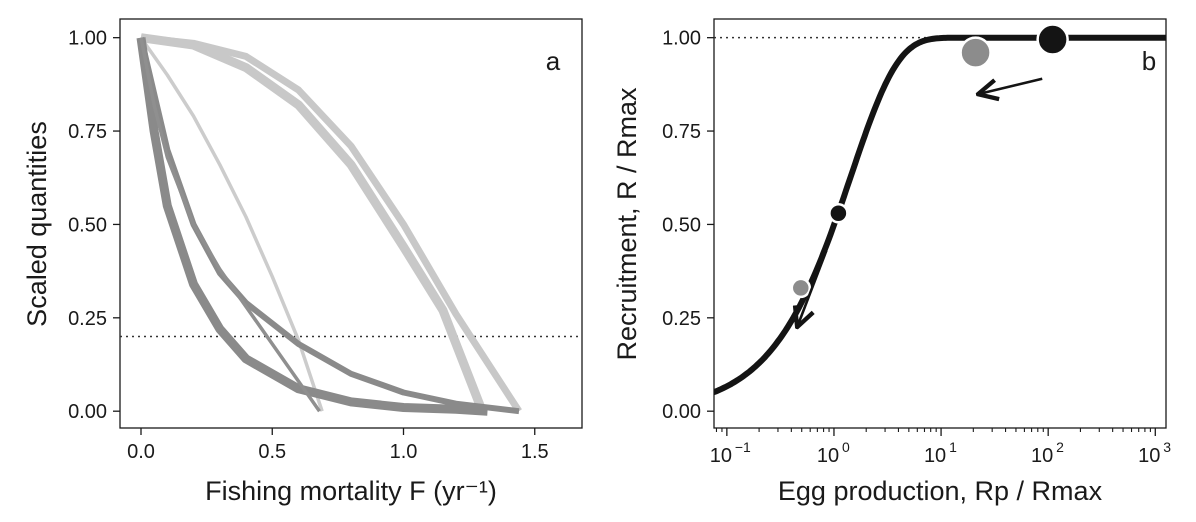  Describe the element at coordinates (953, 447) in the screenshot. I see `x-tick-exponent: 1` at that location.